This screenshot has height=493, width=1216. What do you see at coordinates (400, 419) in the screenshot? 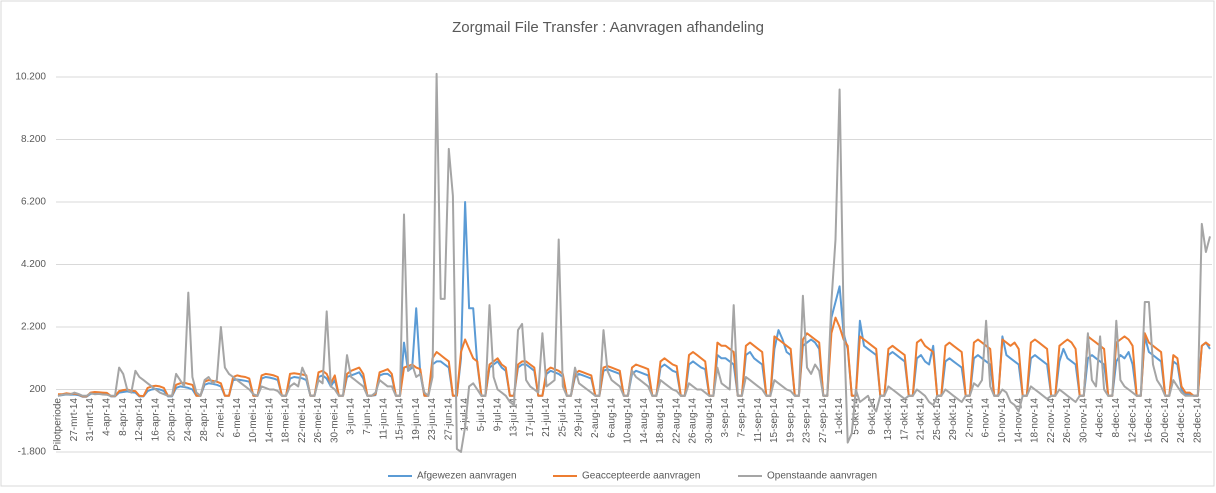
I see `x-tick-label: 15-jun-14` at bounding box center [400, 419].